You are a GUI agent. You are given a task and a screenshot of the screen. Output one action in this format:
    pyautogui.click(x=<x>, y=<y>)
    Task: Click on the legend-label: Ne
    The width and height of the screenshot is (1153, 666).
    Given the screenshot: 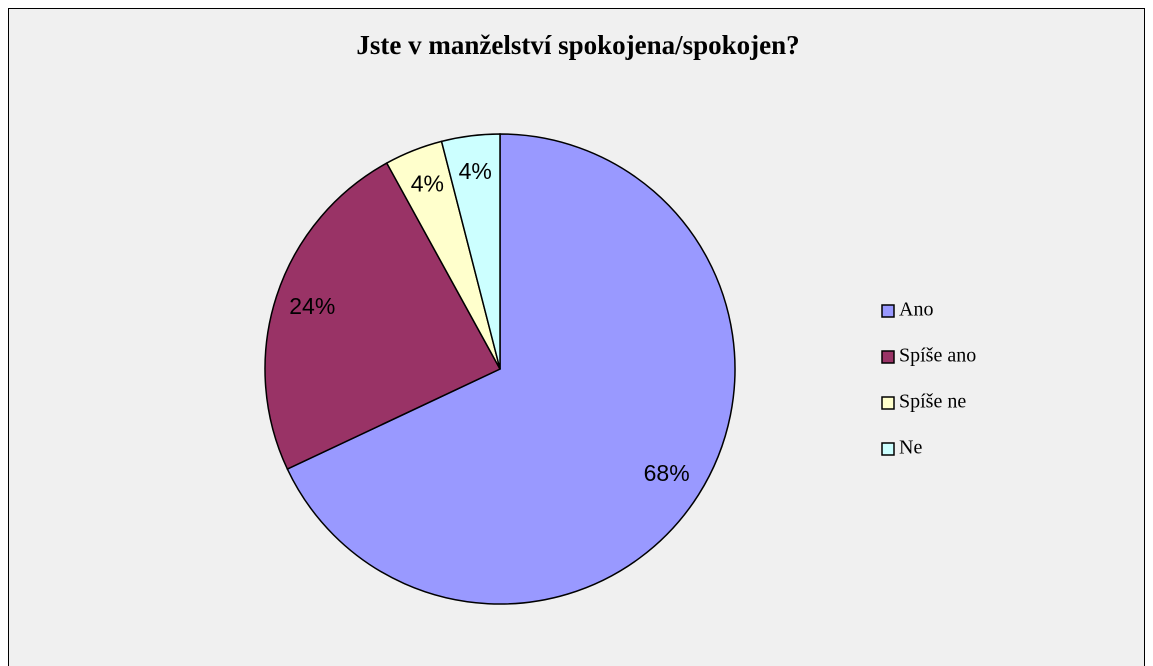 What is the action you would take?
    pyautogui.click(x=910, y=448)
    